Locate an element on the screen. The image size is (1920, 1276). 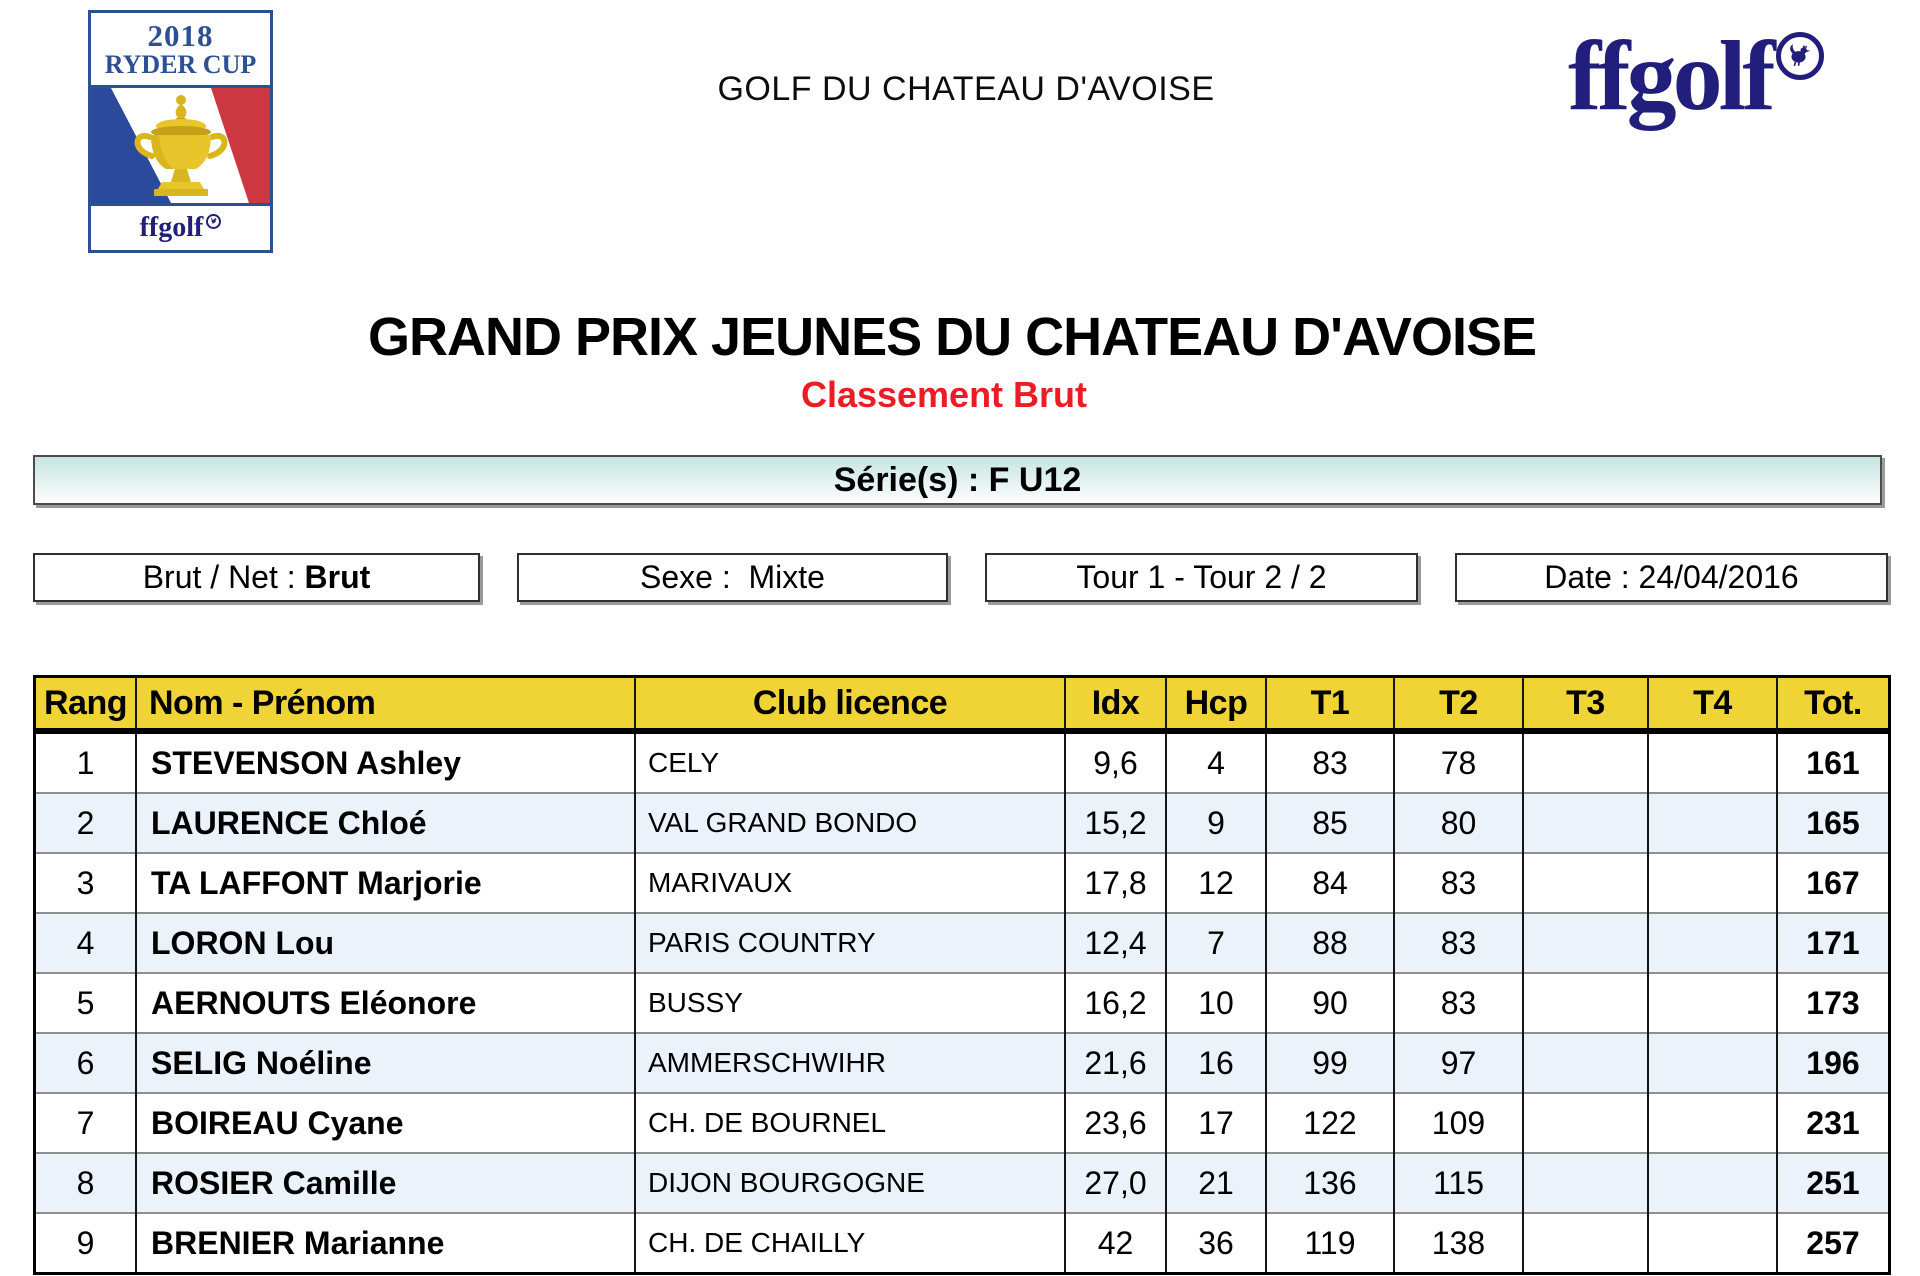
cell-t1: 119 is located at coordinates (1329, 1243).